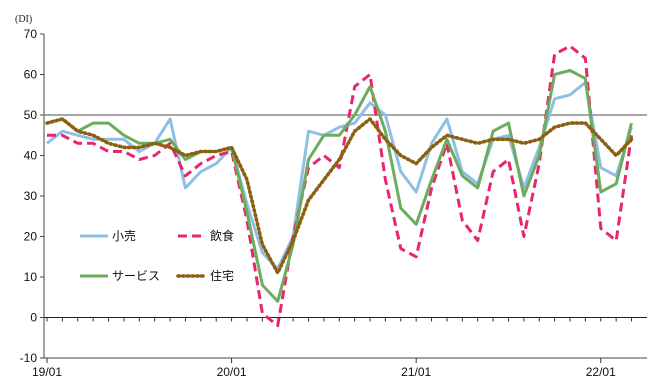 This screenshot has width=661, height=381. What do you see at coordinates (33, 318) in the screenshot?
I see `y-tick-label: 0` at bounding box center [33, 318].